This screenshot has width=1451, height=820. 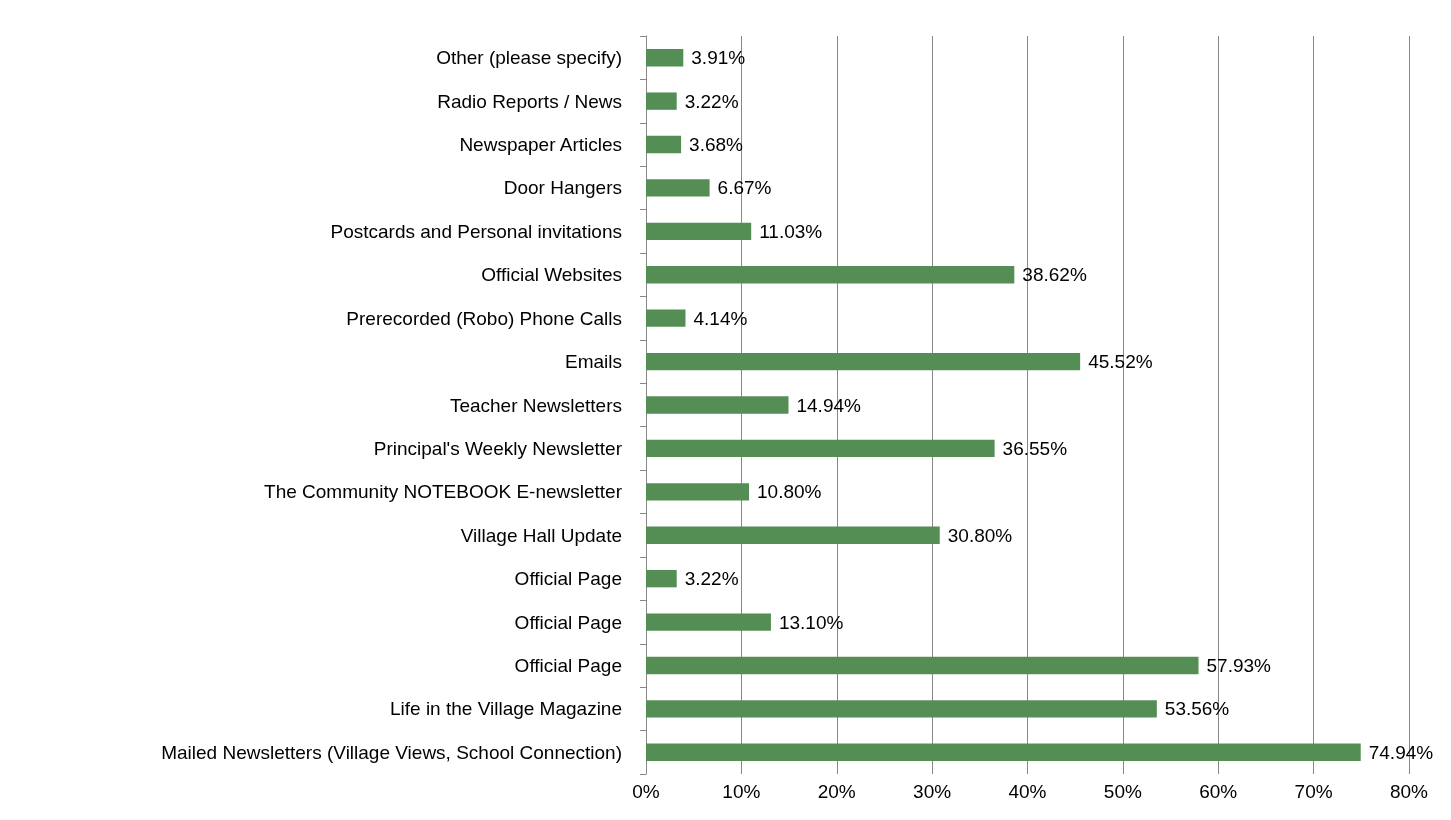 I want to click on data-label: 38.62%, so click(x=1054, y=275).